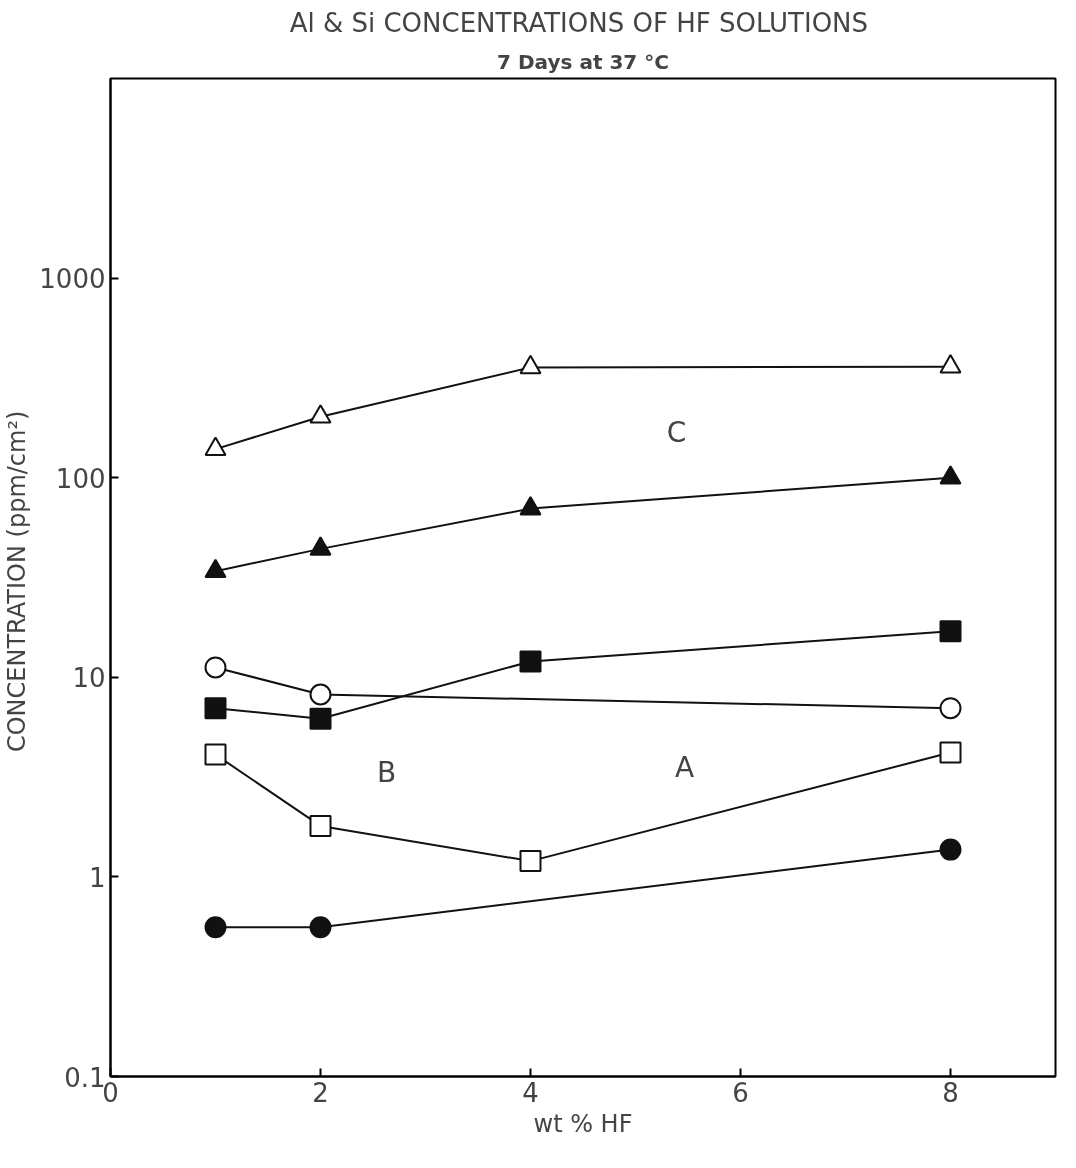 The width and height of the screenshot is (1076, 1168). Describe the element at coordinates (320, 1092) in the screenshot. I see `x-tick-label: 2` at that location.